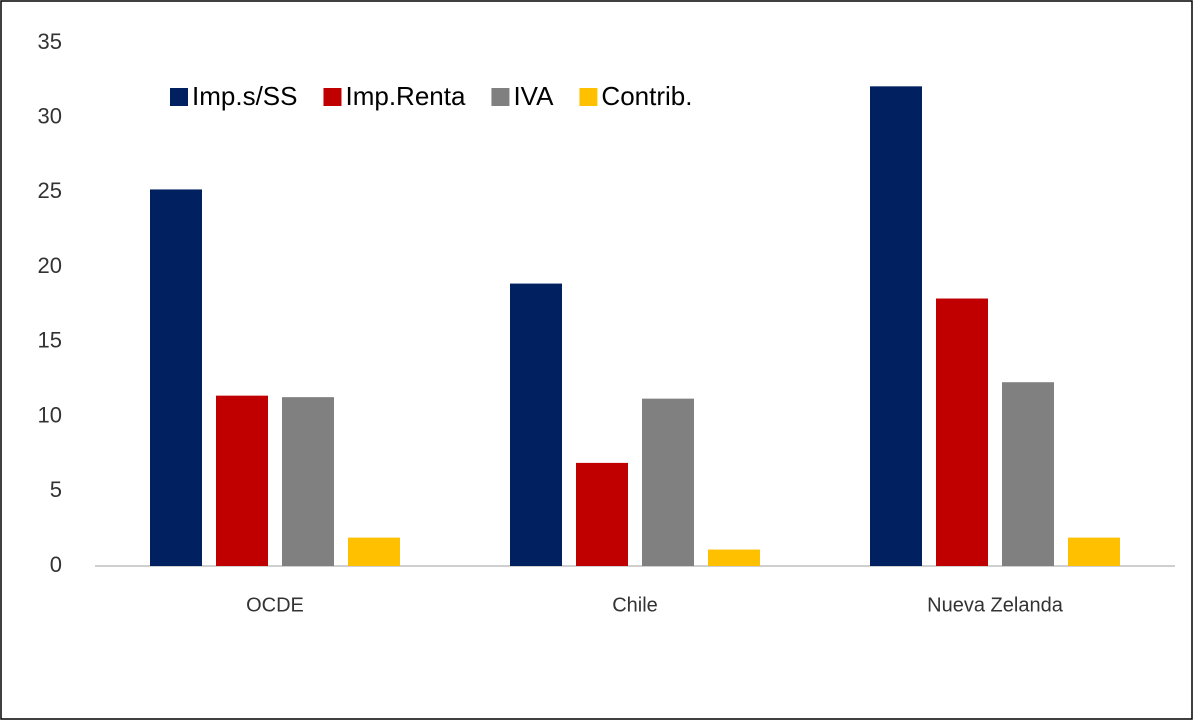 This screenshot has width=1194, height=721. What do you see at coordinates (244, 96) in the screenshot?
I see `legend-label: Imp.s/SS` at bounding box center [244, 96].